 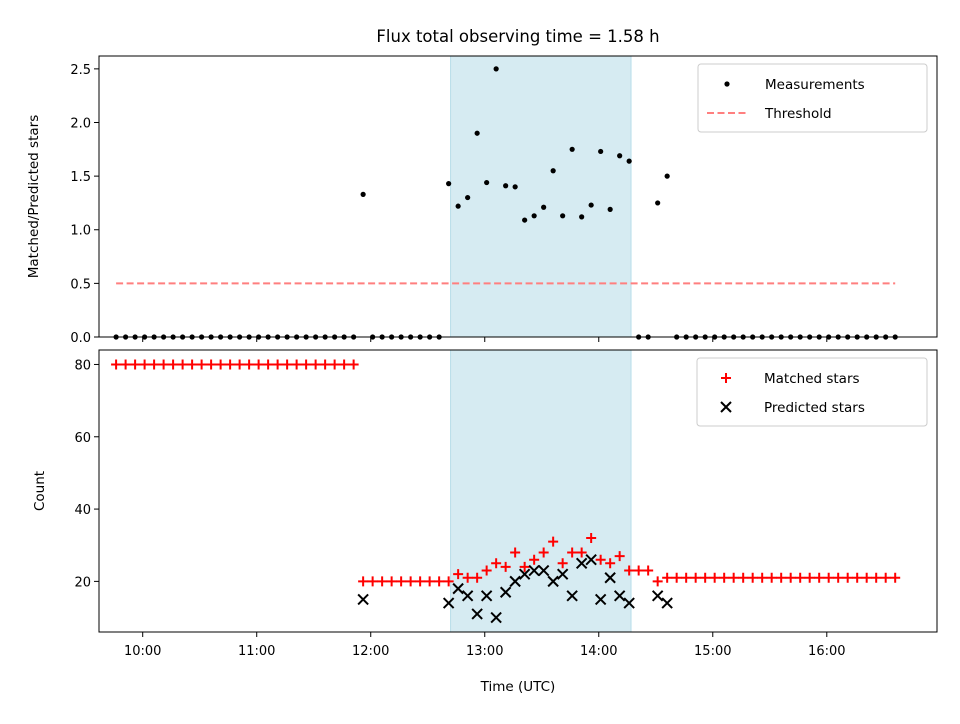 What do you see at coordinates (82, 365) in the screenshot?
I see `bot-y-tick-label: 80` at bounding box center [82, 365].